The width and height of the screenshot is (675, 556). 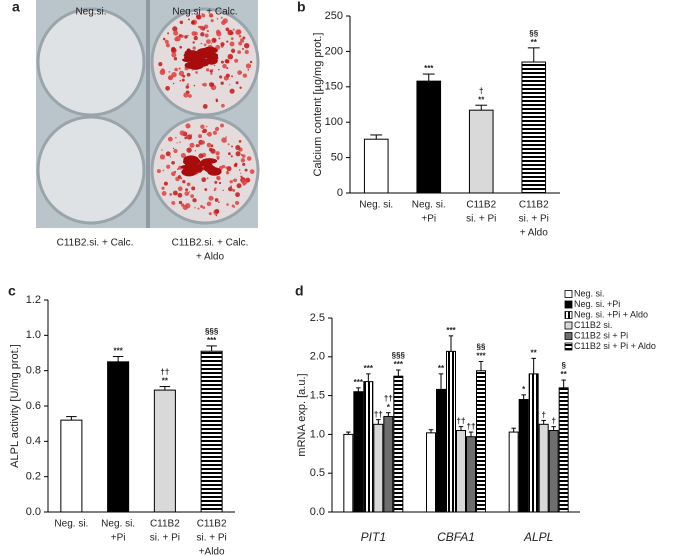 What do you see at coordinates (317, 357) in the screenshot?
I see `y-tick-label: 2.0` at bounding box center [317, 357].